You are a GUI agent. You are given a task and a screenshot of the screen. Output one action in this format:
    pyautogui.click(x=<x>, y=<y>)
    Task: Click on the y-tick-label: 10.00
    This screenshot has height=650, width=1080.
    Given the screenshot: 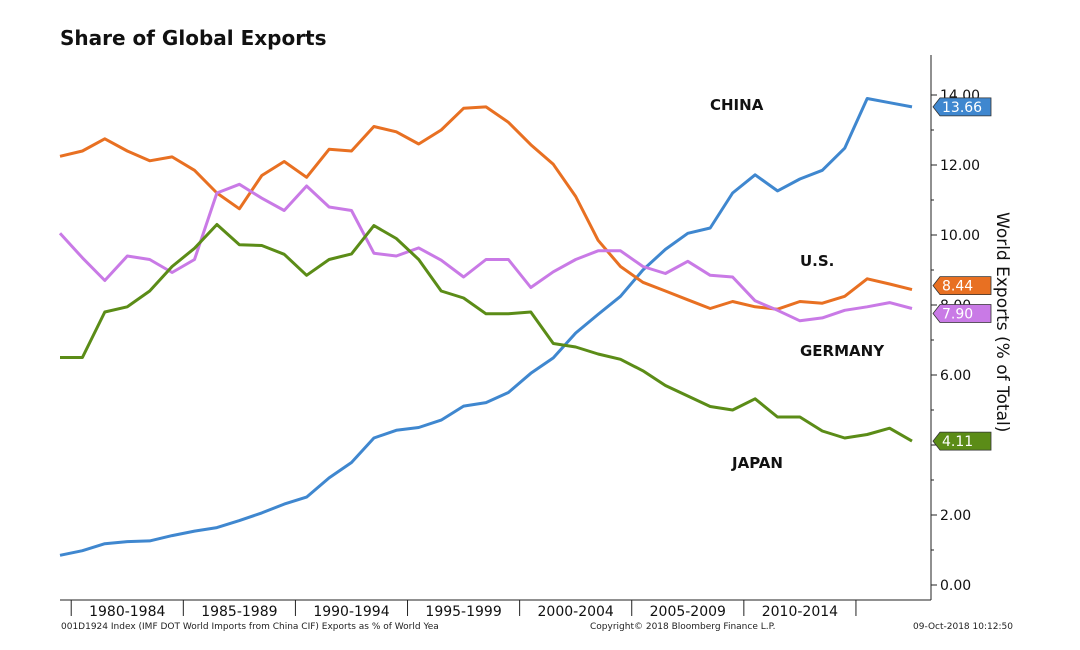 What is the action you would take?
    pyautogui.click(x=960, y=236)
    